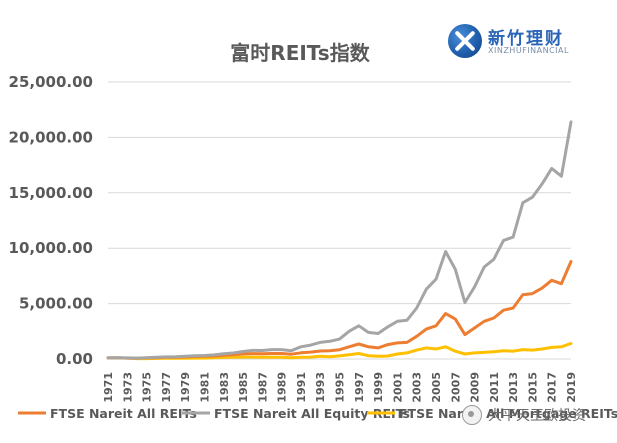 Image resolution: width=617 pixels, height=443 pixels. I want to click on y-tick-label: 0.00, so click(74, 359).